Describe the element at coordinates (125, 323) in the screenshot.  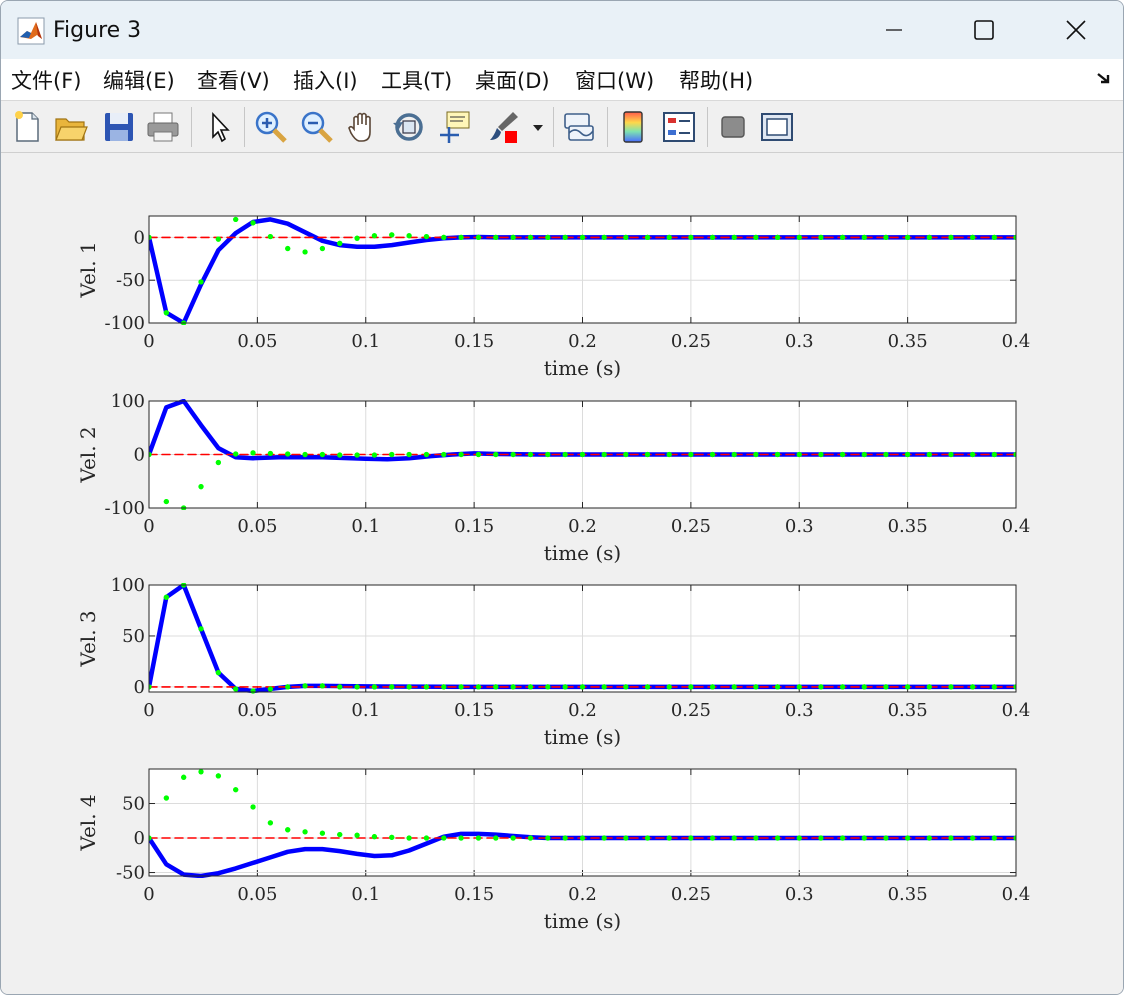
I see `y-tick-label: -100` at that location.